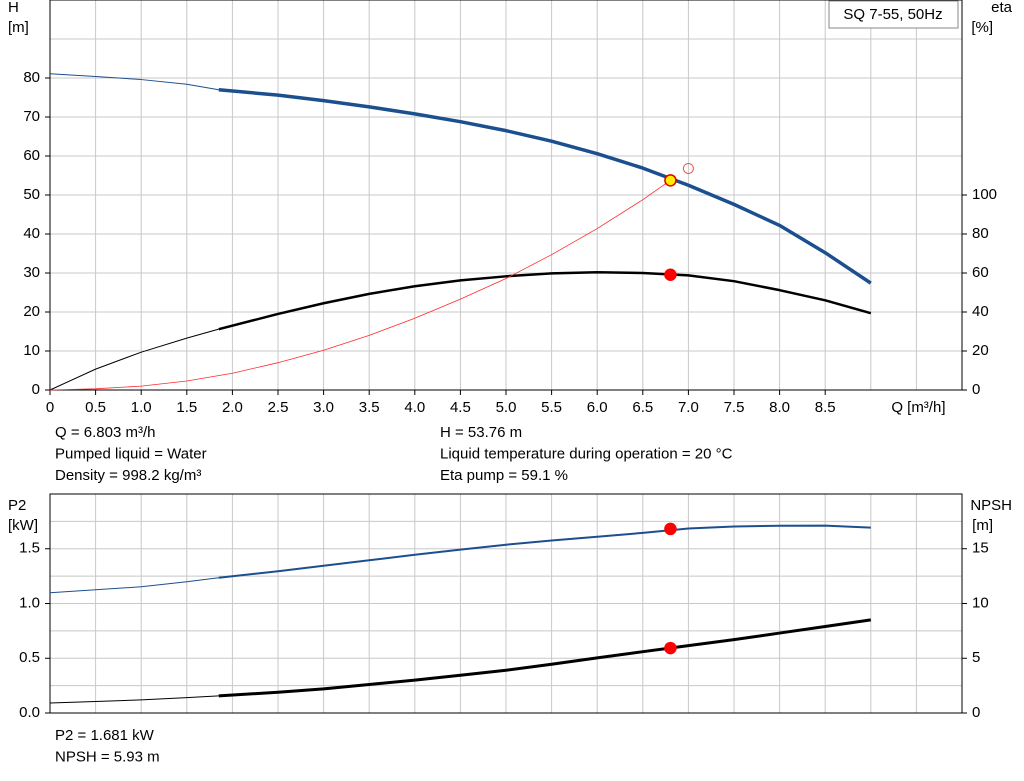 This screenshot has height=781, width=1024. I want to click on y2-tick-label: 40, so click(980, 311).